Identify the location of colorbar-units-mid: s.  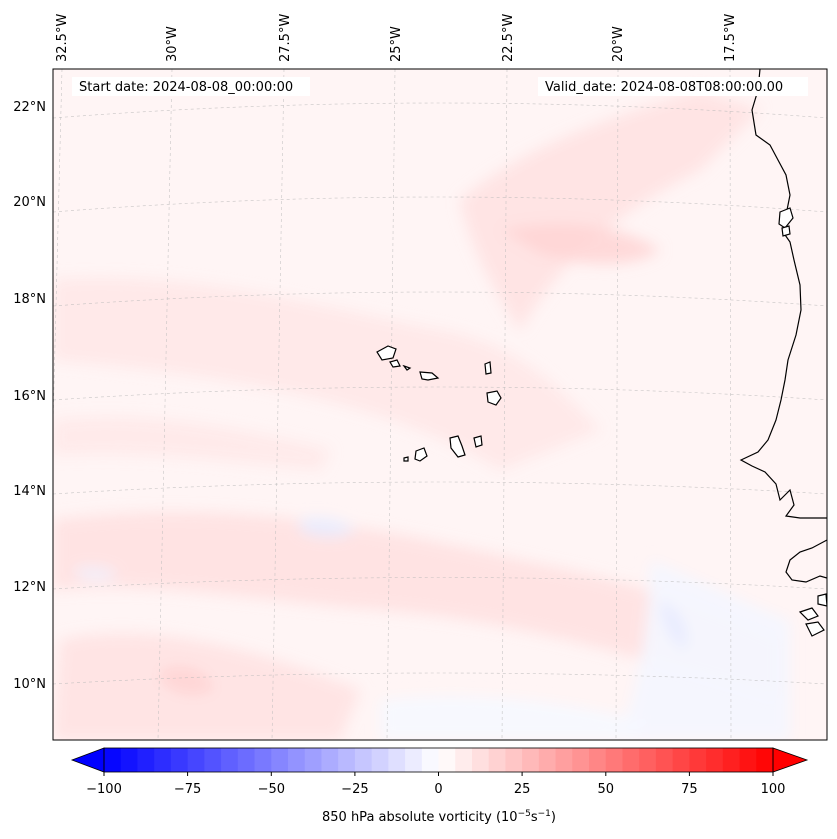
(534, 817).